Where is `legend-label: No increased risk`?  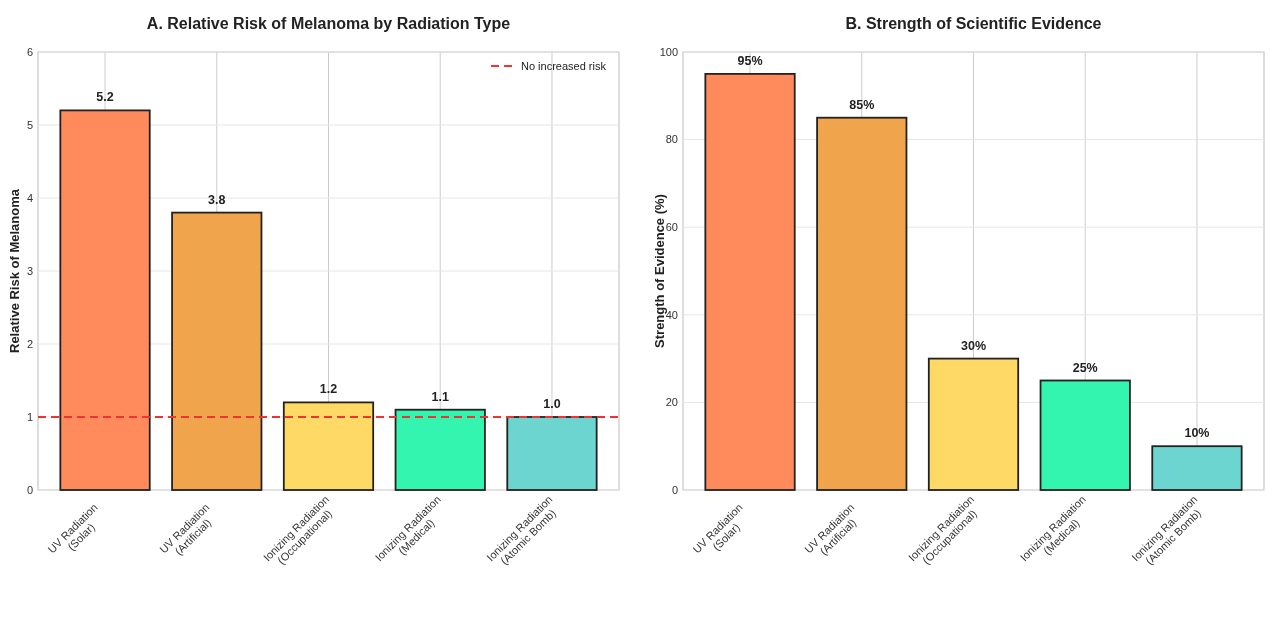 legend-label: No increased risk is located at coordinates (564, 65).